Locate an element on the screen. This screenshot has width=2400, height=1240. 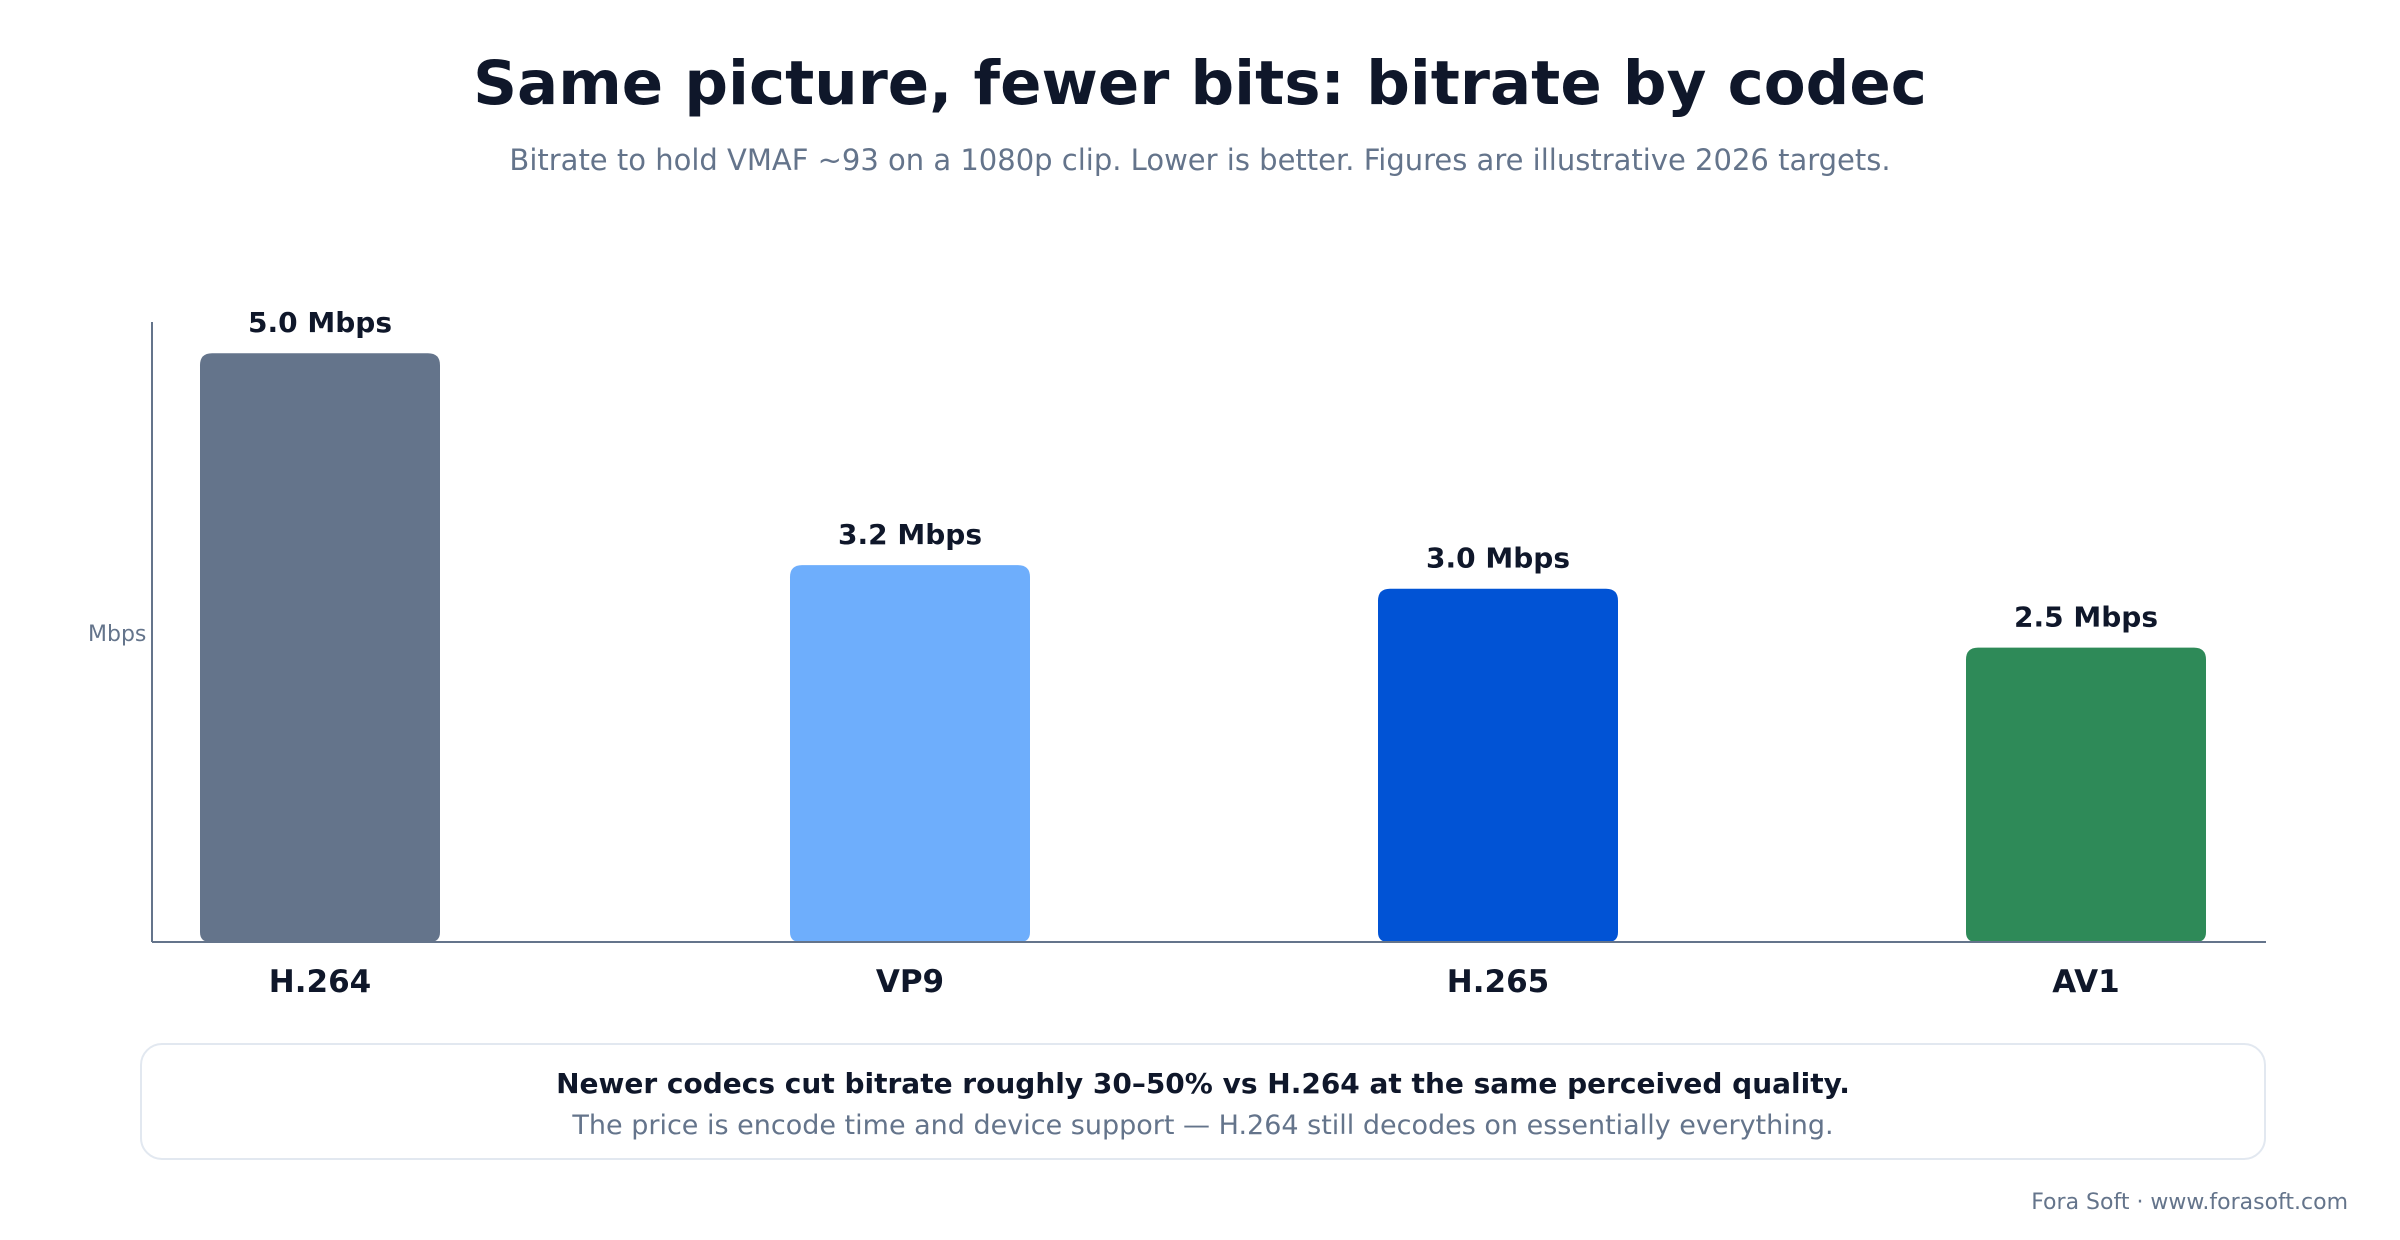
x-tick-label: H.265 is located at coordinates (1498, 982).